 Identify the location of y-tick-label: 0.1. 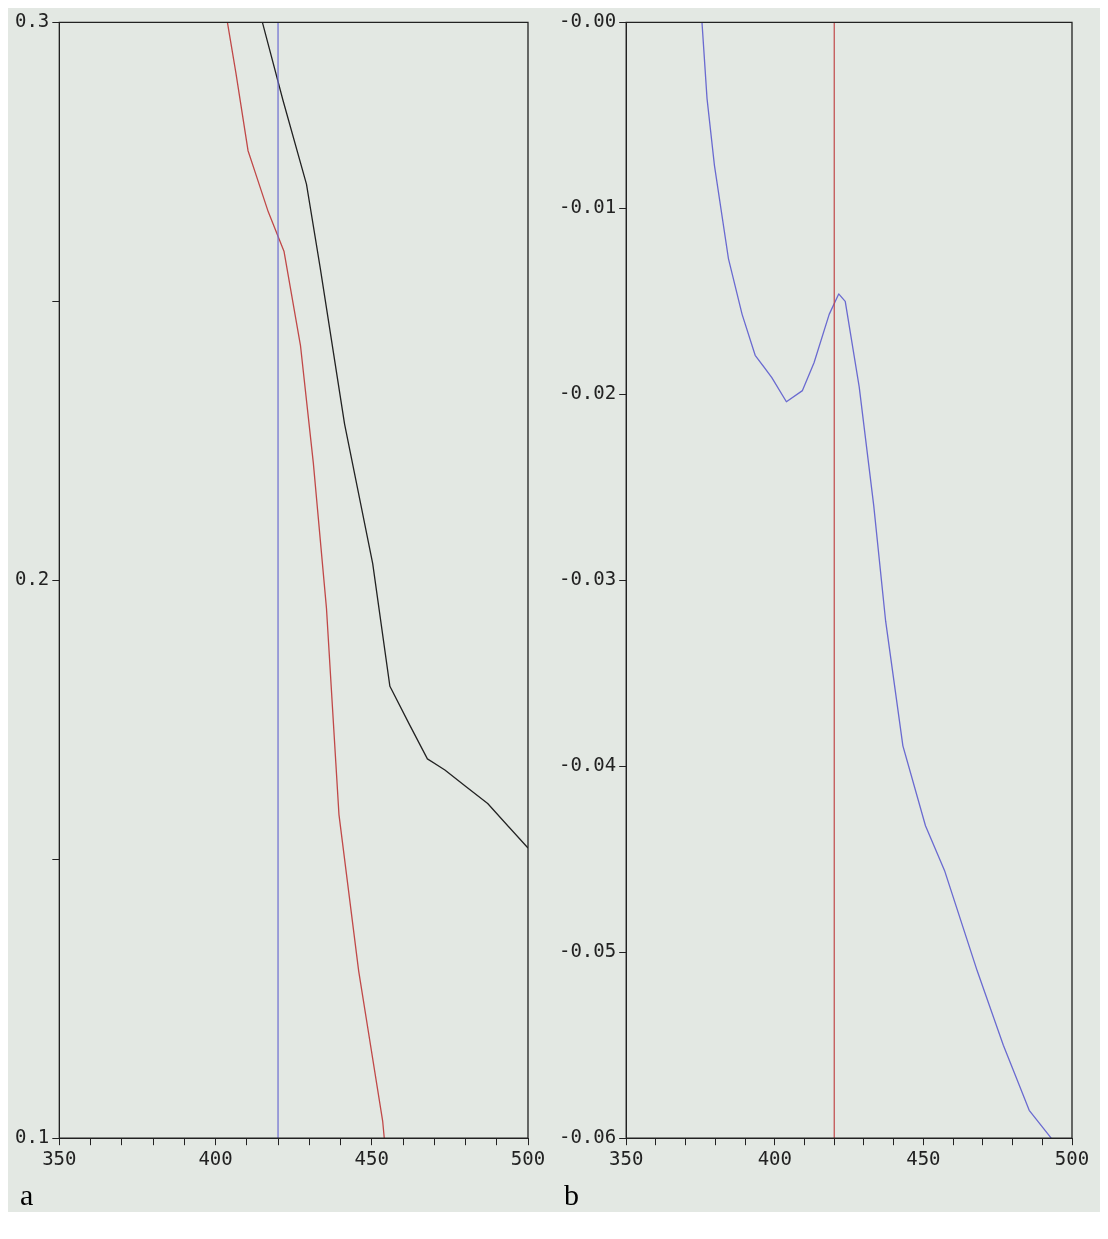
(32, 1136).